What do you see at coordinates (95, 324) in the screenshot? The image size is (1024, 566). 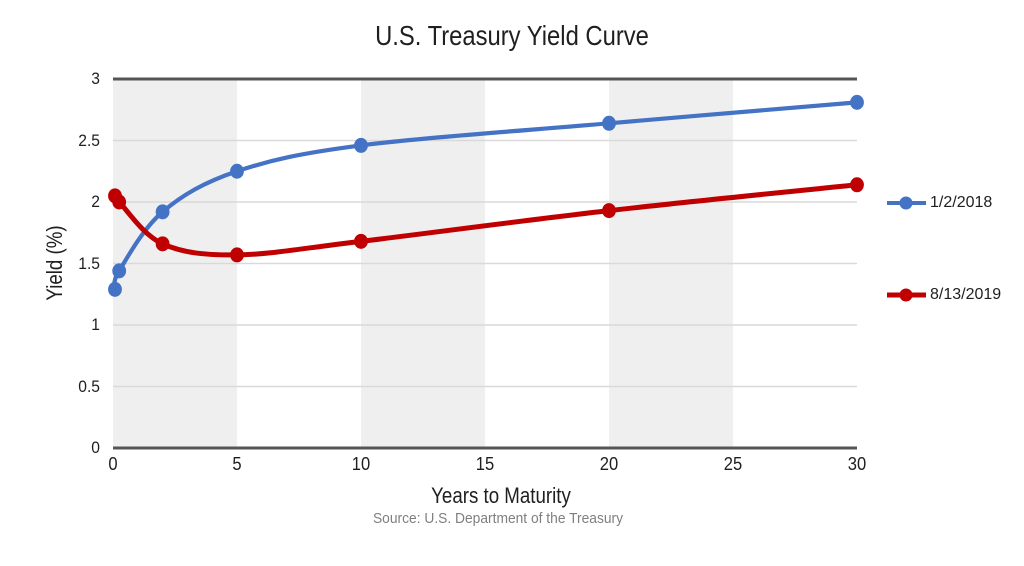 I see `y-tick-label: 1` at bounding box center [95, 324].